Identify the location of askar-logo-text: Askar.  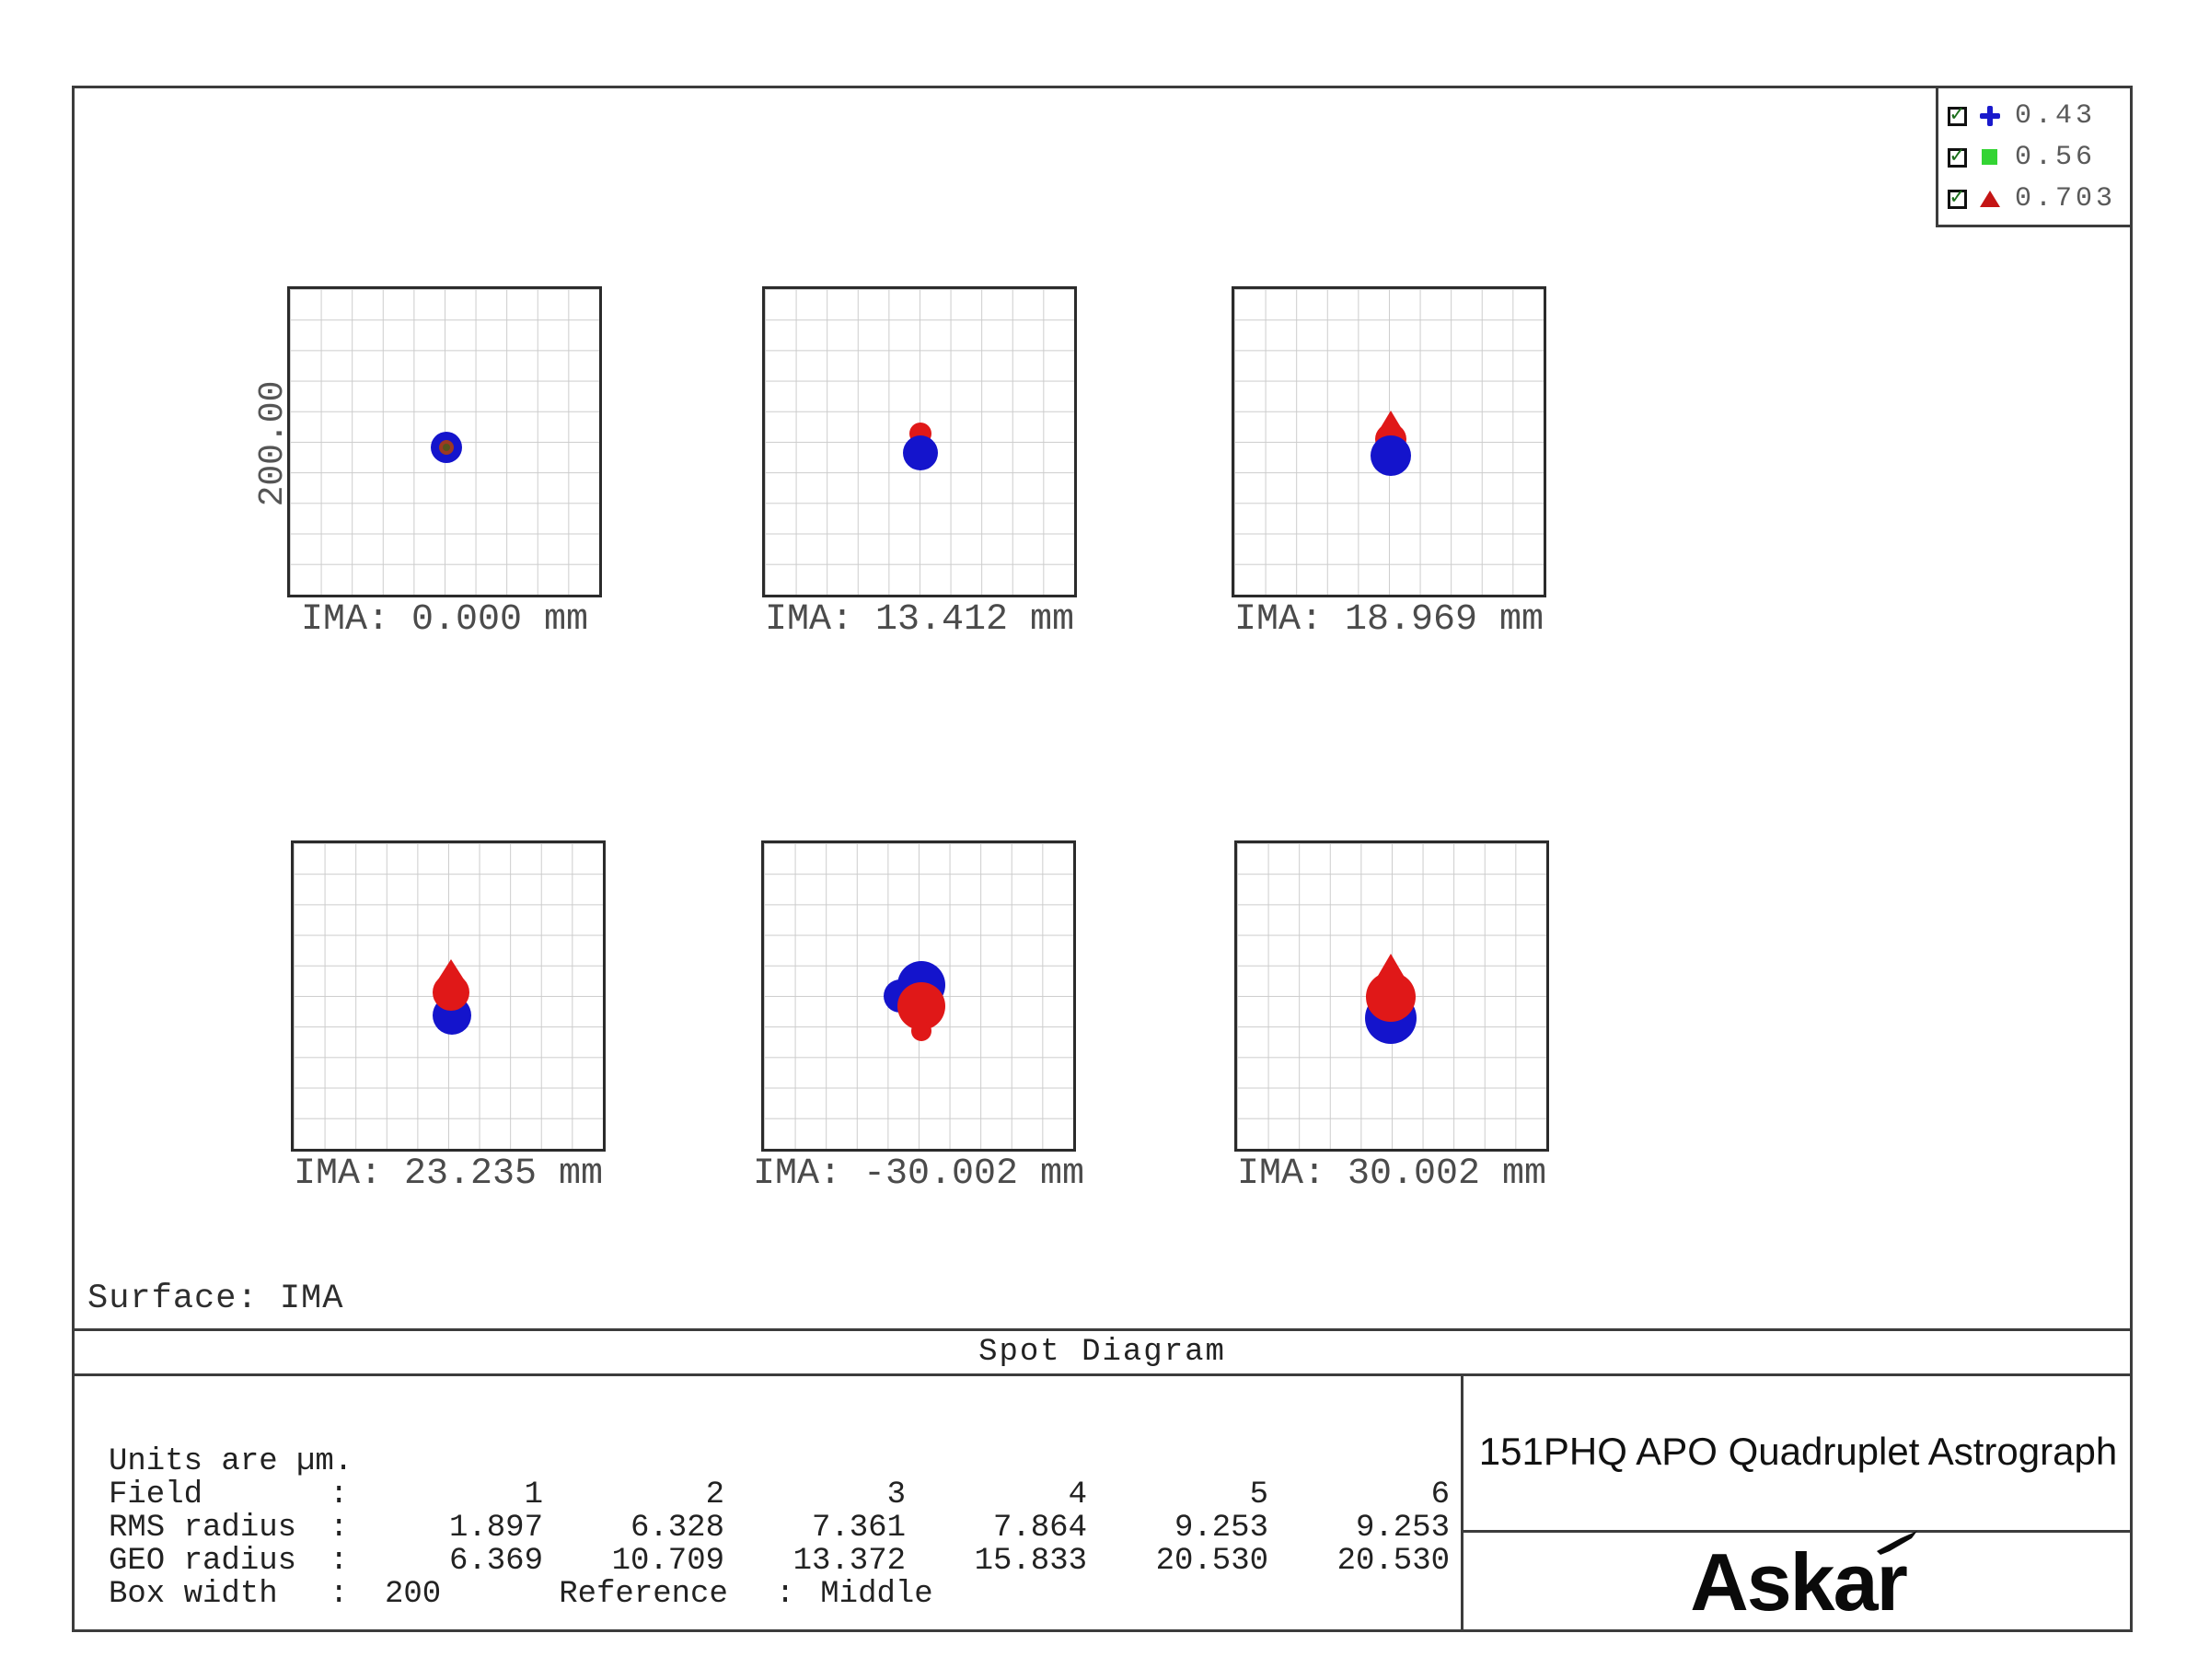
(1799, 1582).